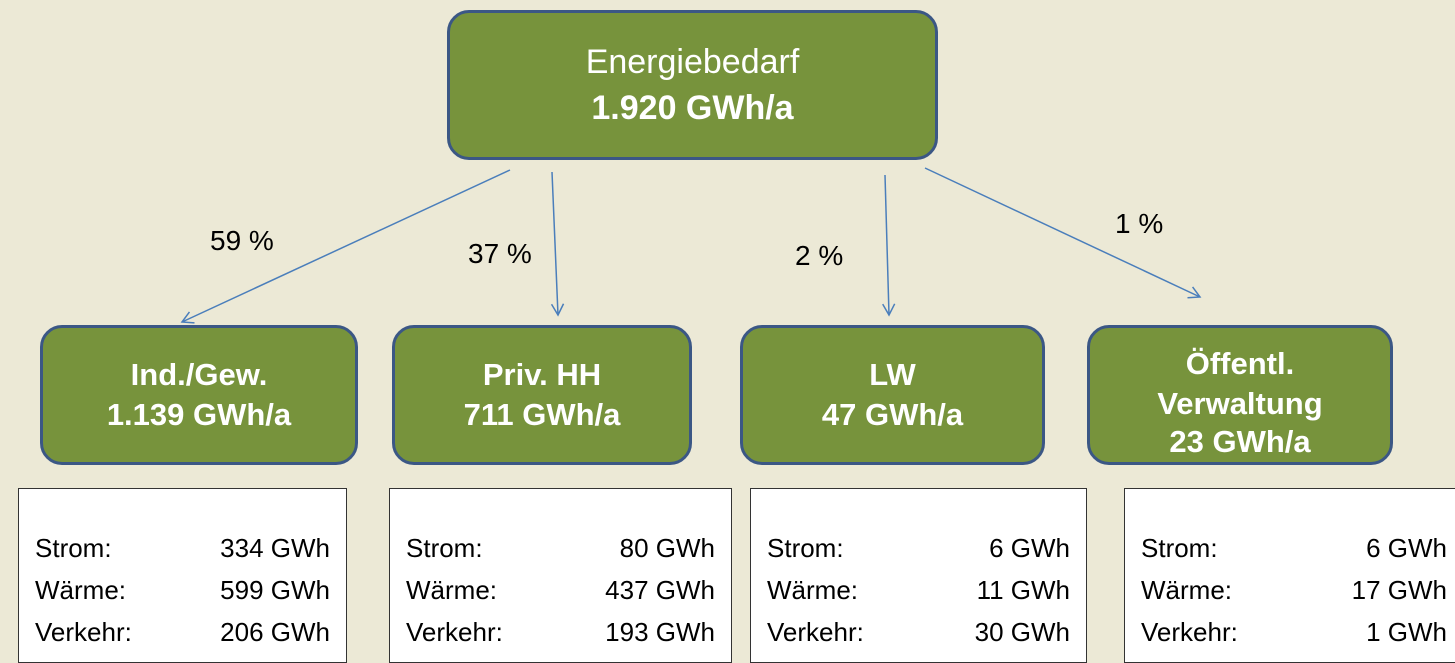 Image resolution: width=1455 pixels, height=663 pixels. Describe the element at coordinates (542, 414) in the screenshot. I see `branch-value: 711 GWh/a` at that location.